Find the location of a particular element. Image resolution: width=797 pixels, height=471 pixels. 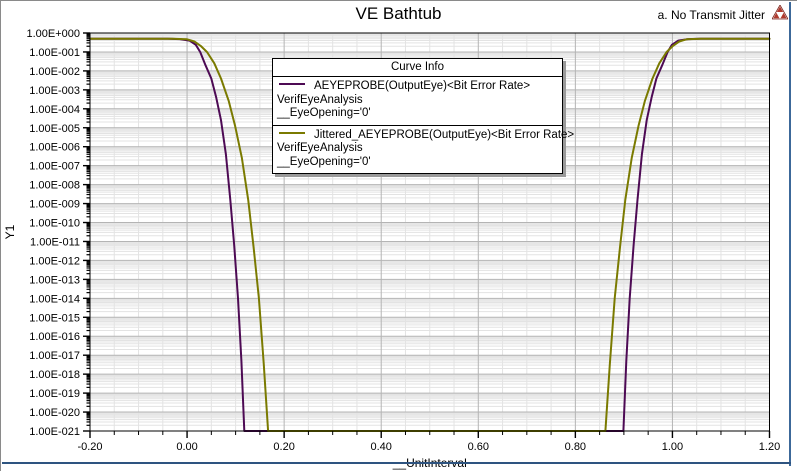

x-tick-label: 0.60 is located at coordinates (478, 447).